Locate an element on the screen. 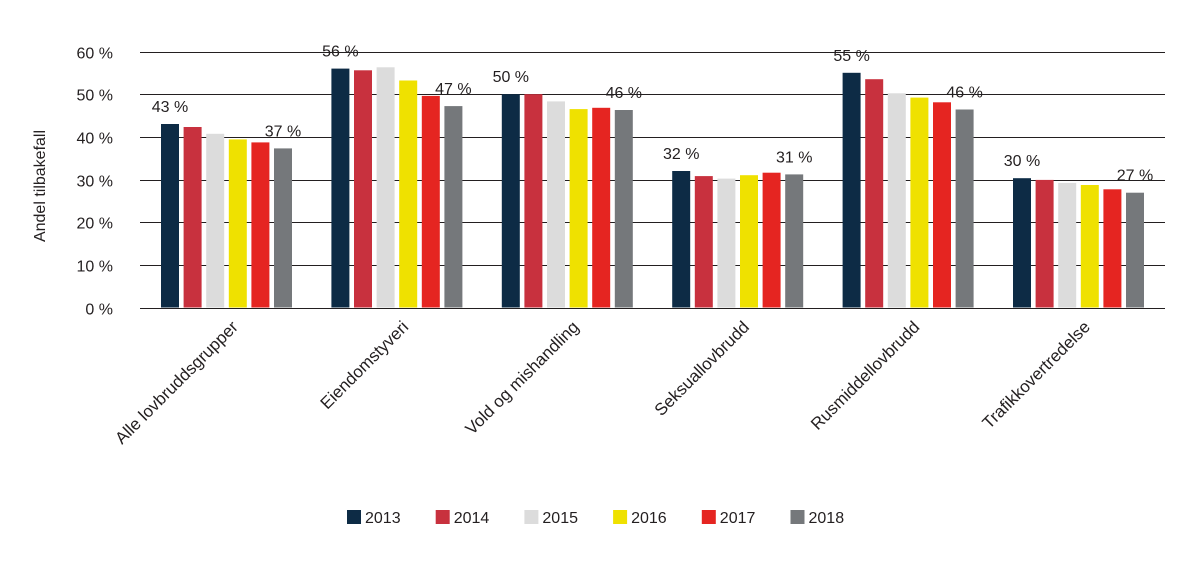  y-tick-label: 0 % is located at coordinates (99, 310).